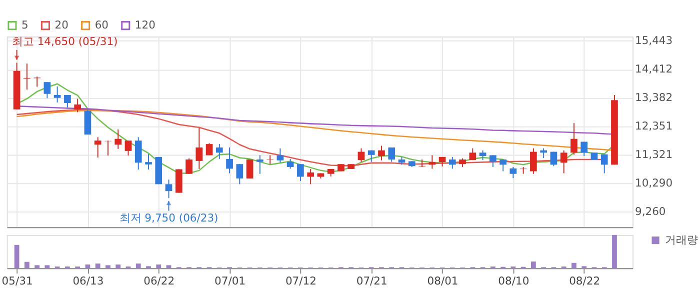  What do you see at coordinates (101, 25) in the screenshot?
I see `legend-label: 60` at bounding box center [101, 25].